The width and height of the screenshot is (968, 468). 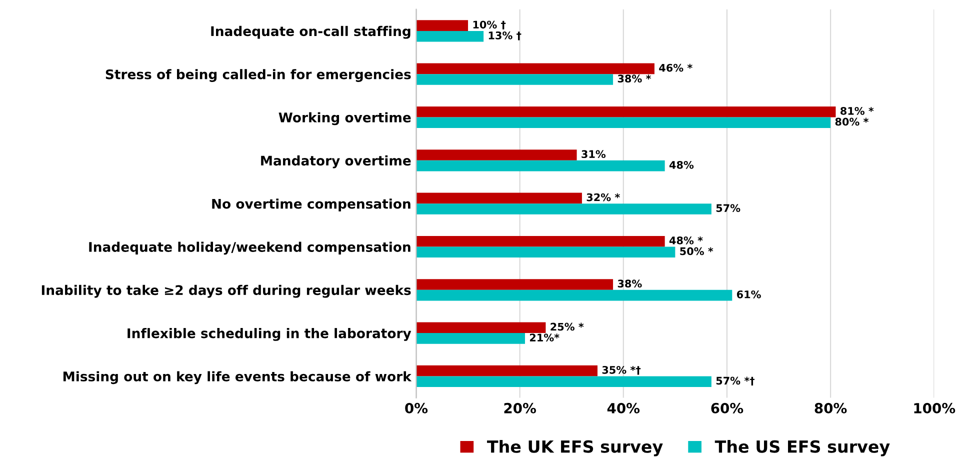 What do you see at coordinates (852, 122) in the screenshot?
I see `data-label: 80% *` at bounding box center [852, 122].